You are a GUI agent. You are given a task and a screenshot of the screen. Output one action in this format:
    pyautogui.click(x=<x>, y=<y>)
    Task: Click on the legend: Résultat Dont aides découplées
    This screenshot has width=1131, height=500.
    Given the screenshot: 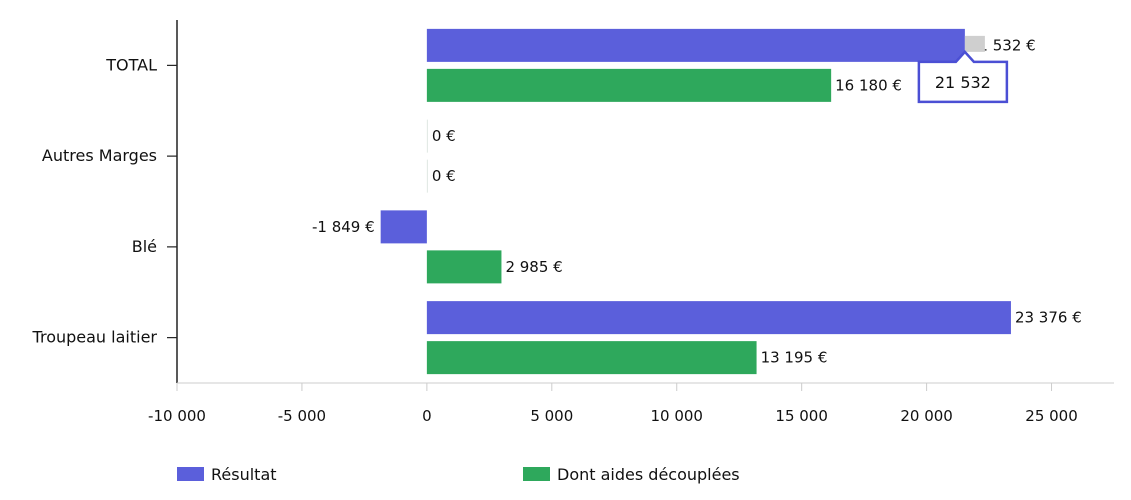 What is the action you would take?
    pyautogui.click(x=458, y=474)
    